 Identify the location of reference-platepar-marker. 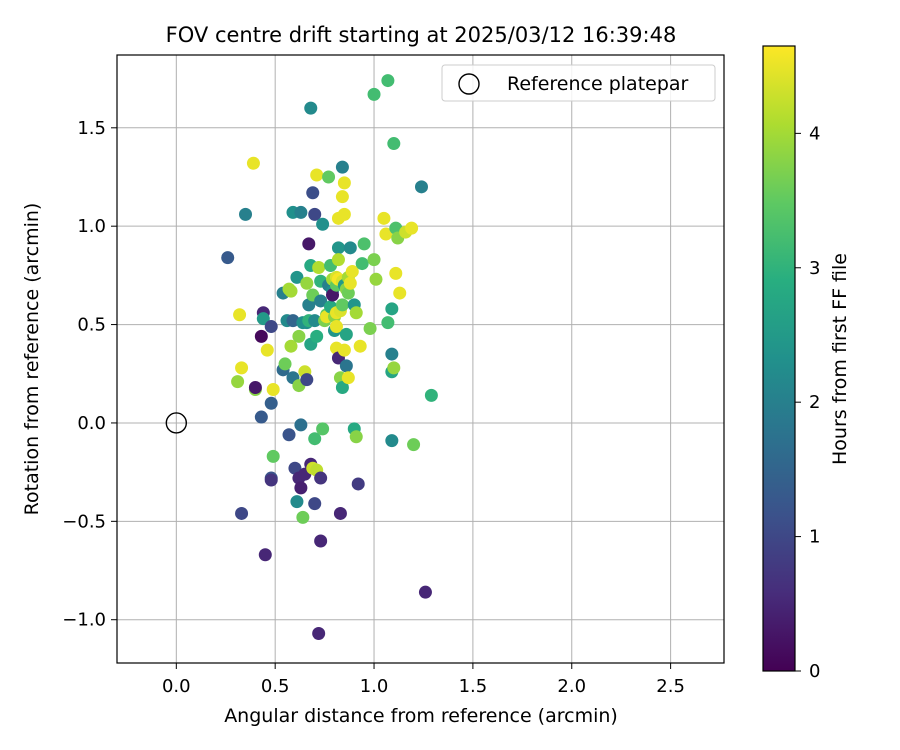
(176, 423).